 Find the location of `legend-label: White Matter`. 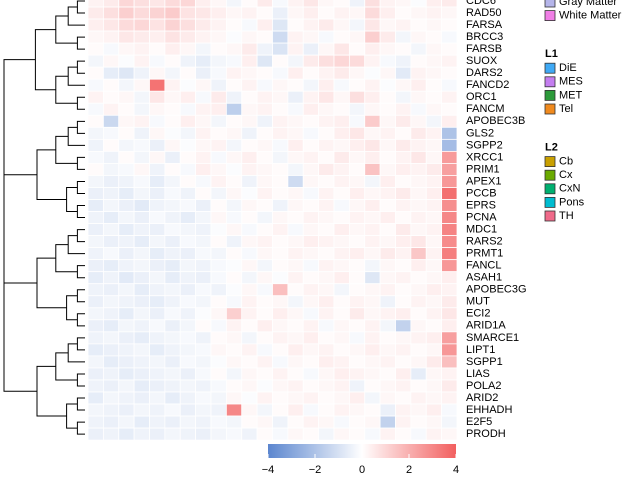

legend-label: White Matter is located at coordinates (590, 16).